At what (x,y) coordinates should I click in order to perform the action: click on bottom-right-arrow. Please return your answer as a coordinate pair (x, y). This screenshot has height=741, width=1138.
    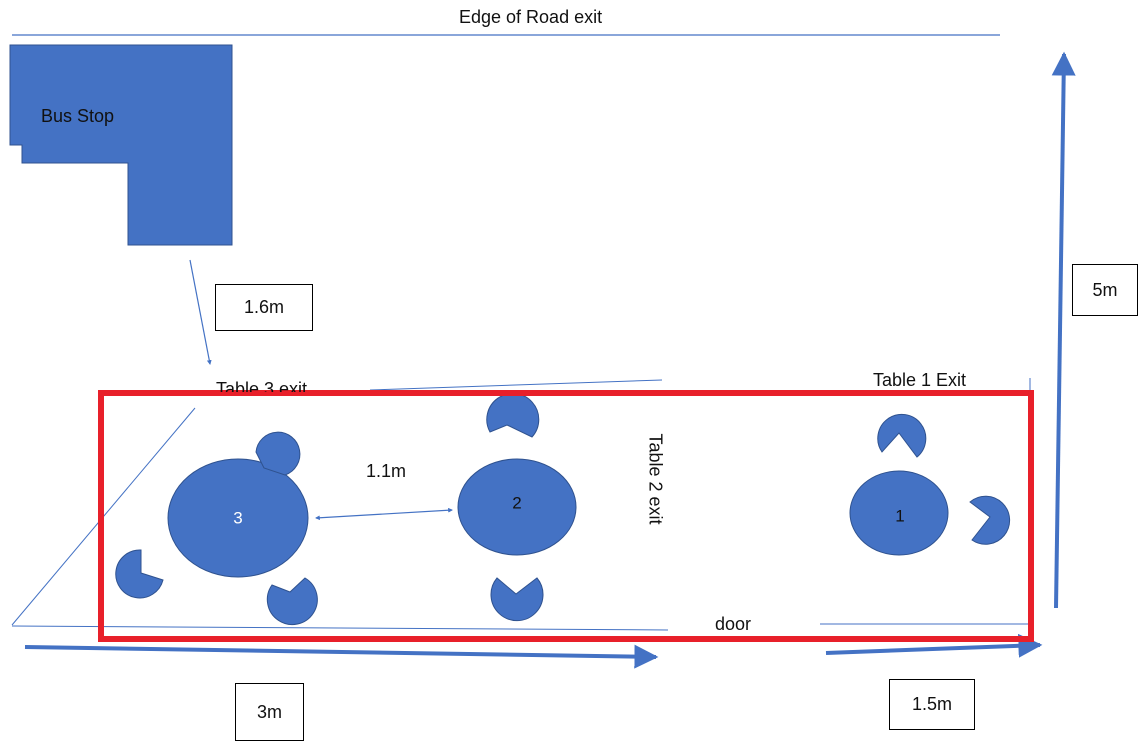
    Looking at the image, I should click on (934, 645).